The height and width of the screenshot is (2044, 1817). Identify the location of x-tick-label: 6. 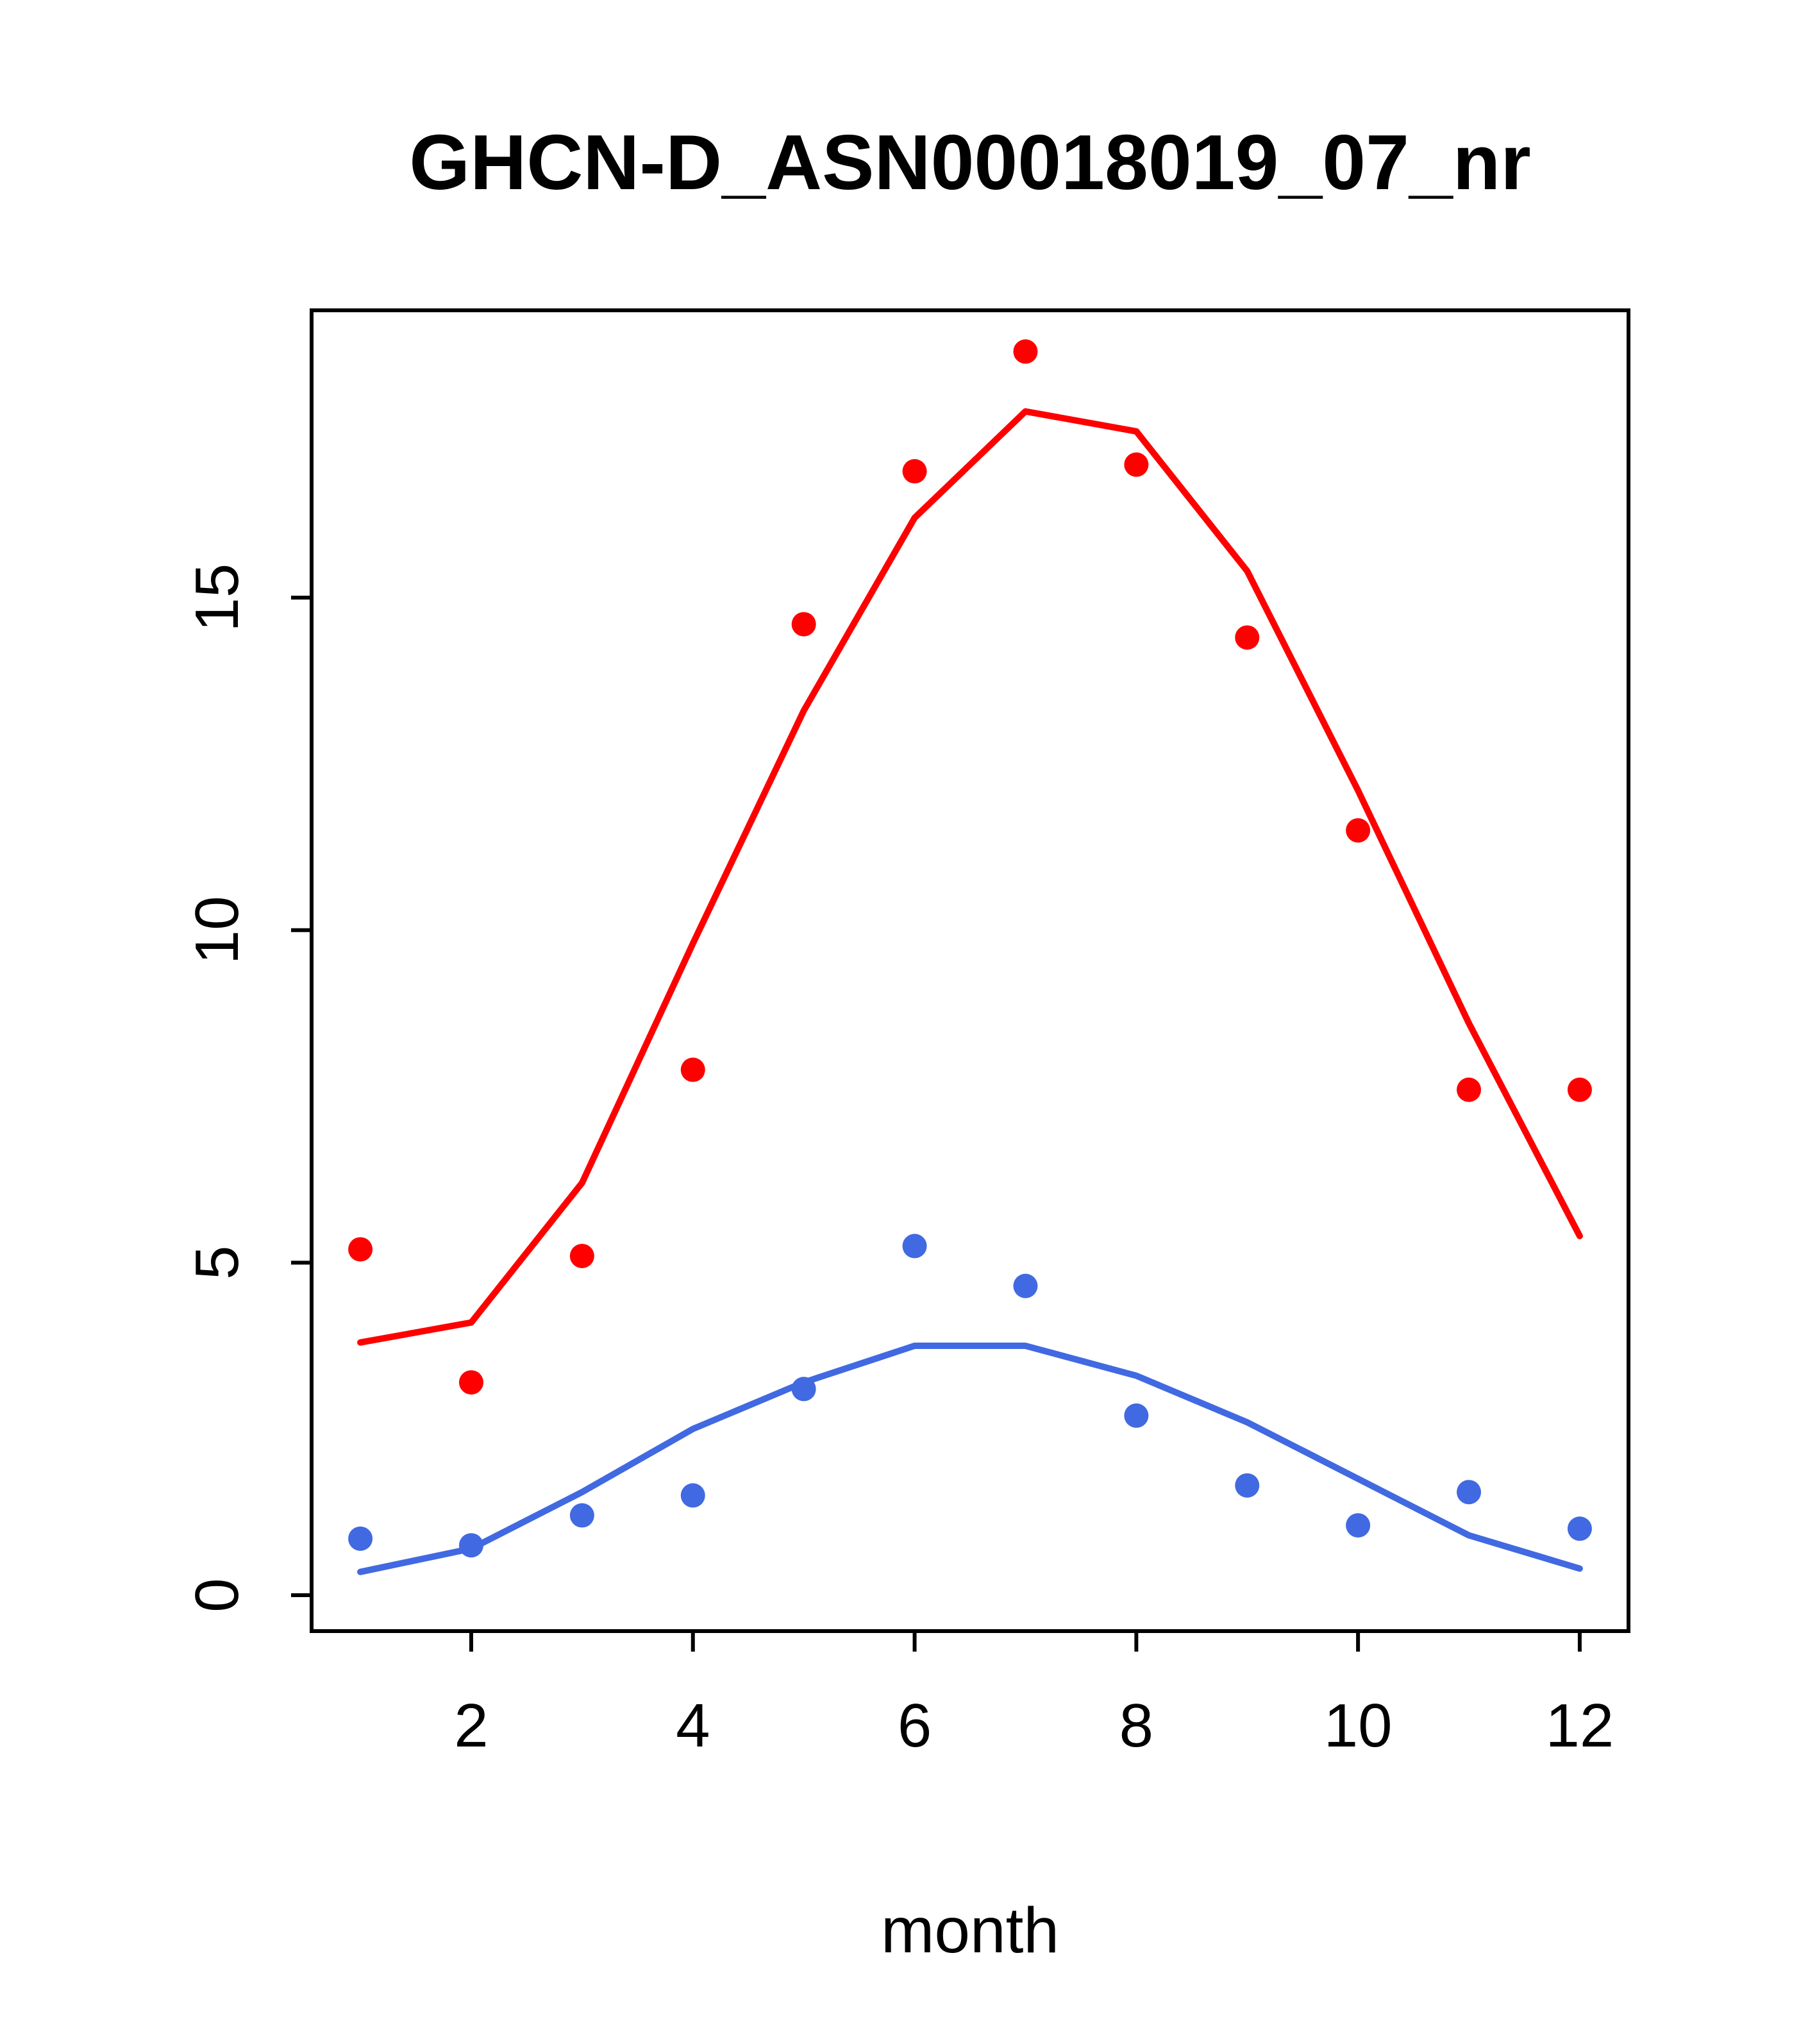
(915, 1725).